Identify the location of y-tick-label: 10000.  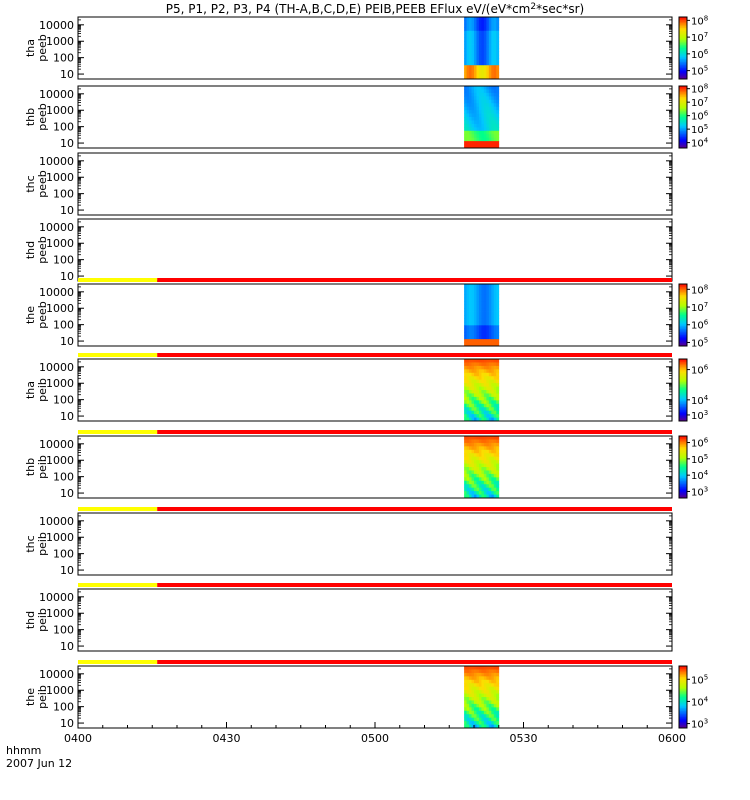
(56, 674).